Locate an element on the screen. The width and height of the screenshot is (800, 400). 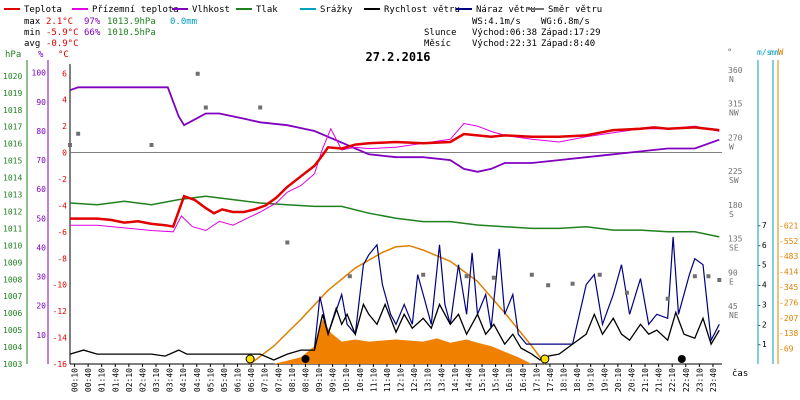
legend-label-0: Teplota is located at coordinates (43, 10).